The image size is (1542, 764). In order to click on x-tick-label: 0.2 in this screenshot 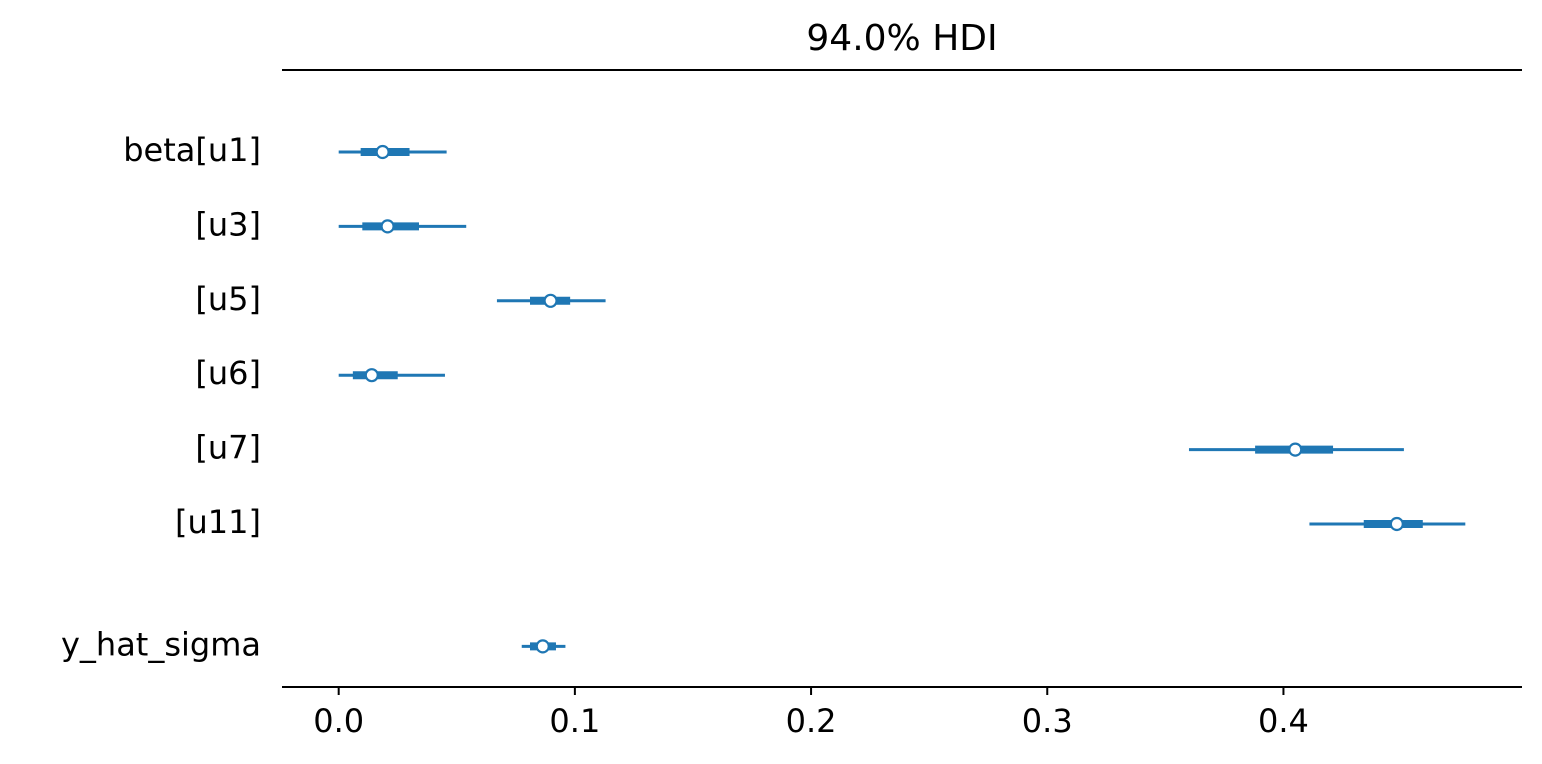, I will do `click(811, 721)`.